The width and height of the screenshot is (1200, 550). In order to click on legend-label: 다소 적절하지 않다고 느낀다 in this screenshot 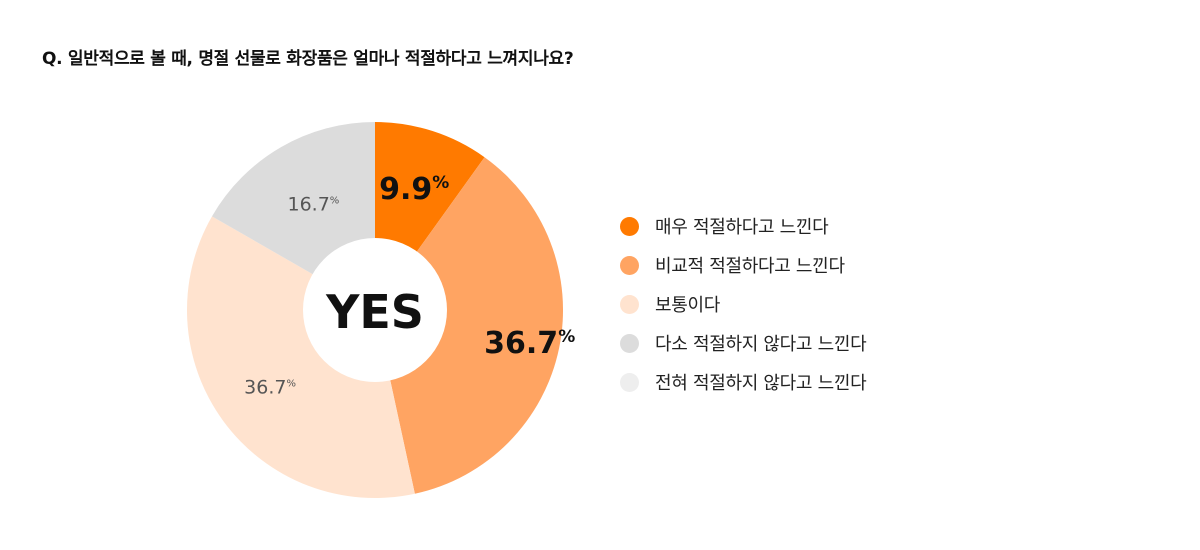, I will do `click(761, 344)`.